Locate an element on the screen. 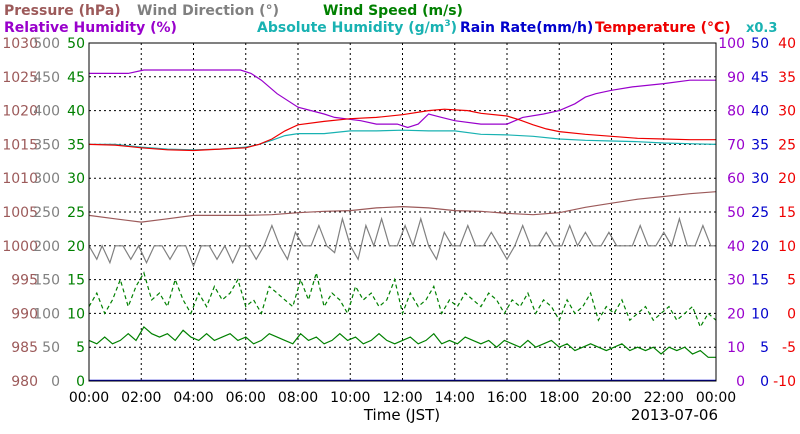 This screenshot has height=434, width=800. legend-rain-rate: Rain Rate(mm/h) is located at coordinates (526, 28).